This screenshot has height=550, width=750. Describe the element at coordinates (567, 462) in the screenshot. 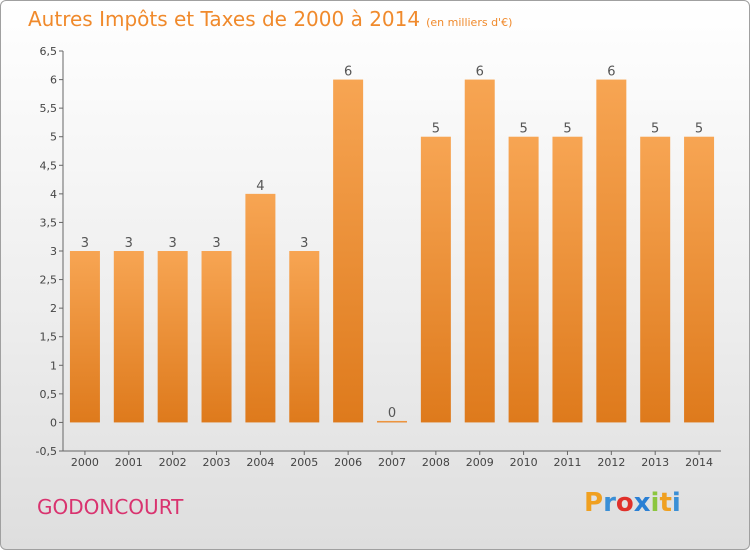

I see `x-tick-label: 2011` at that location.